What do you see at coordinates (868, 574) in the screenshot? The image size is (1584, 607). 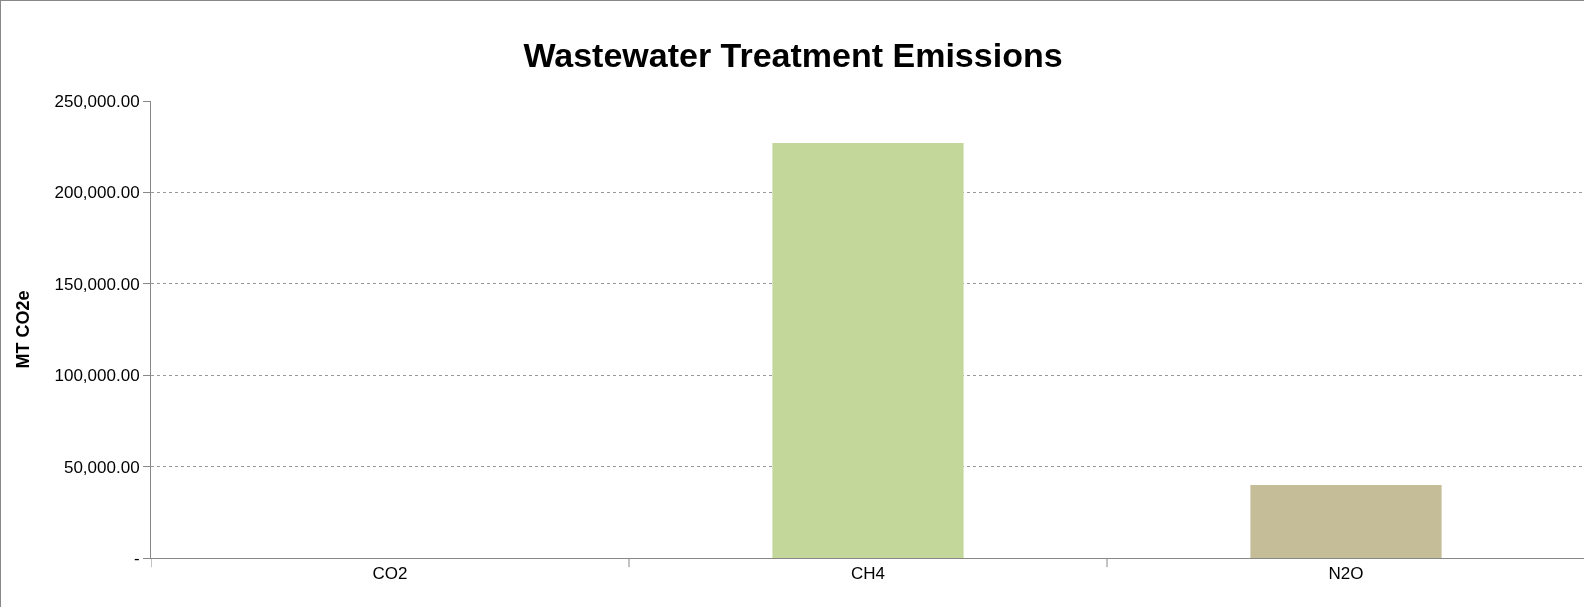 I see `x-tick-label: CH4` at bounding box center [868, 574].